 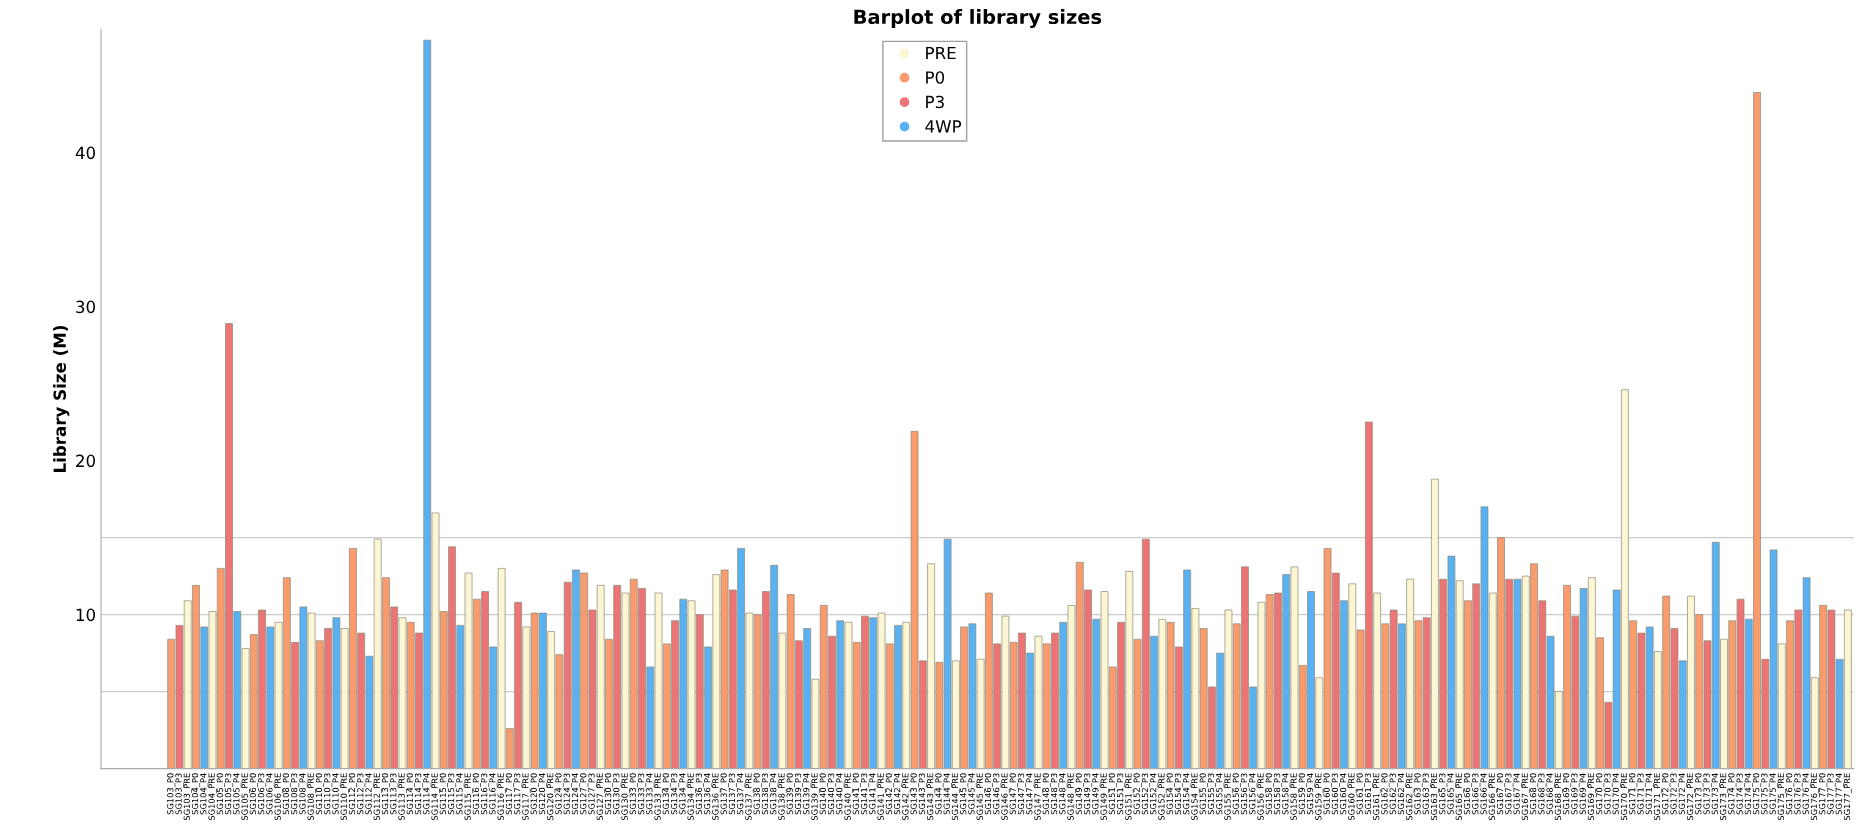 What do you see at coordinates (964, 794) in the screenshot?
I see `x-tick-label: SG145_P0` at bounding box center [964, 794].